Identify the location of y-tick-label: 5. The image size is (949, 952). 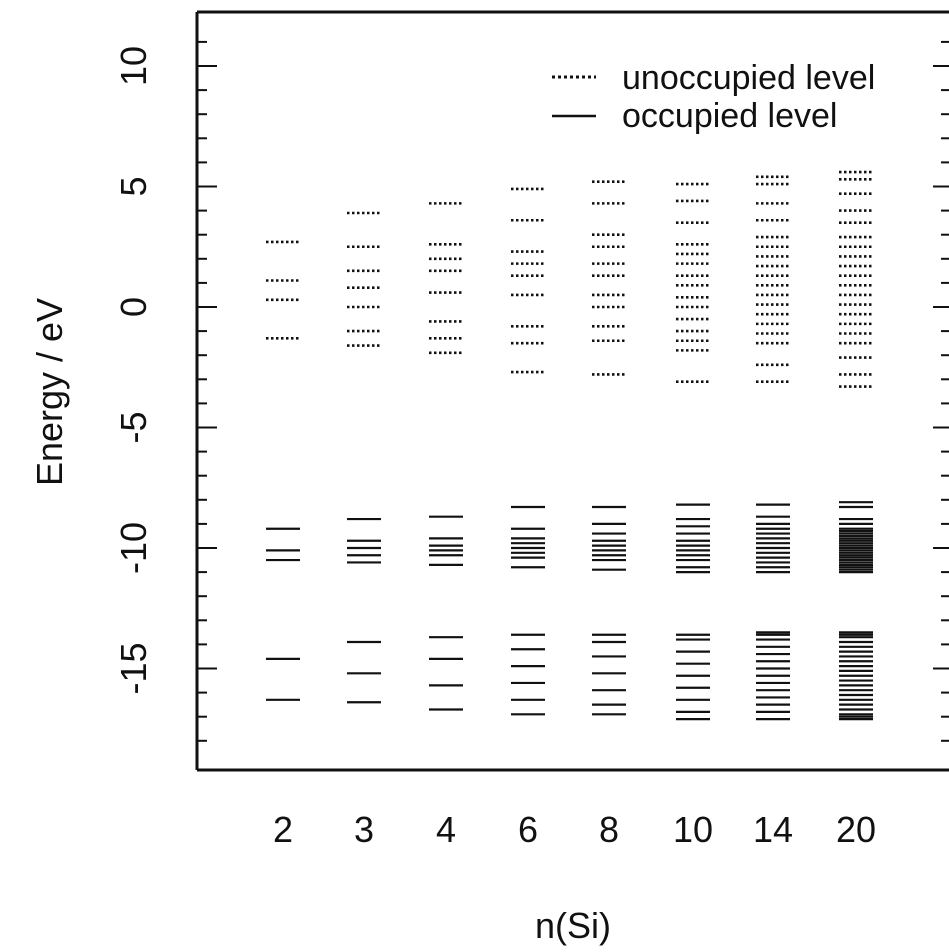
(133, 186).